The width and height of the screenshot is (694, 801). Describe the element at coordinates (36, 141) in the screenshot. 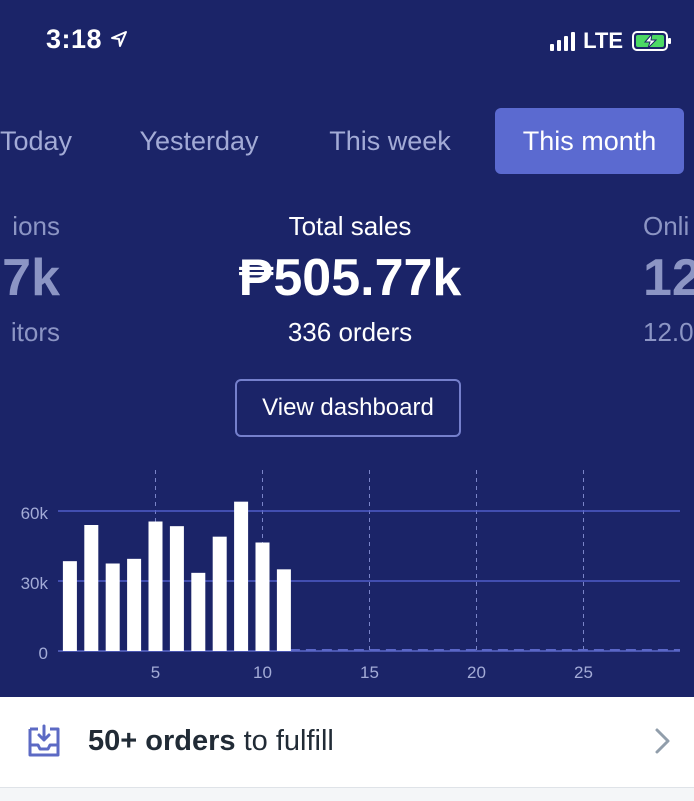

I see `tab-today: Today` at that location.